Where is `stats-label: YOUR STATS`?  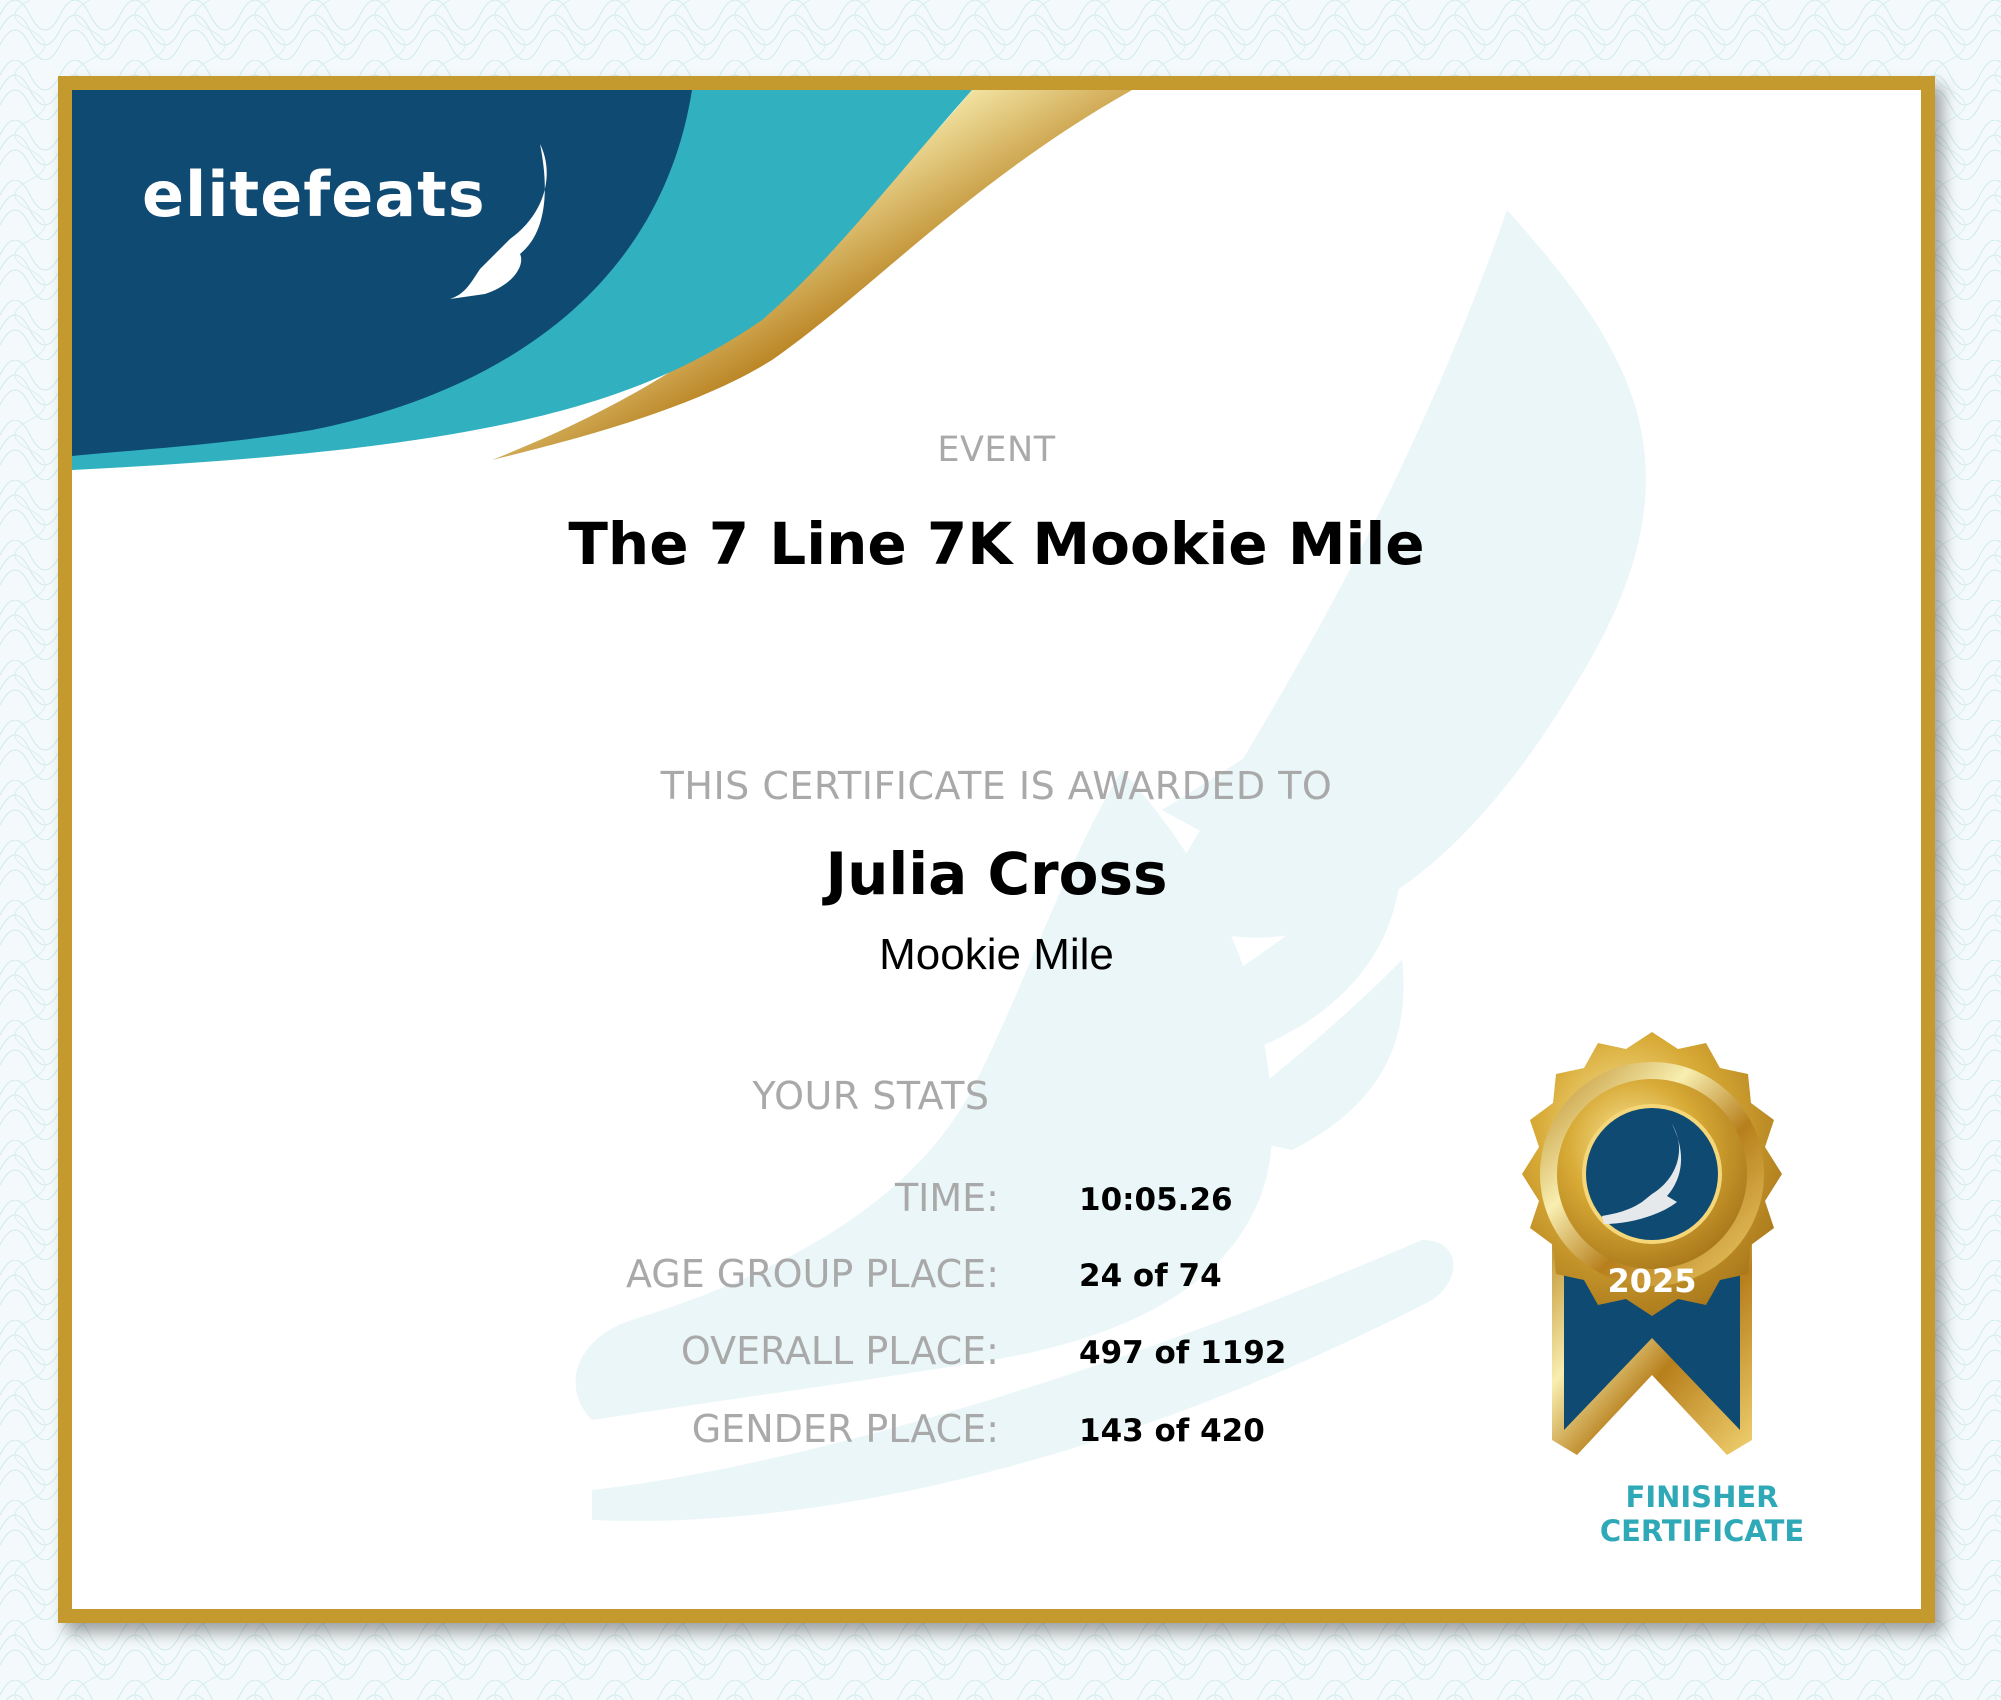
stats-label: YOUR STATS is located at coordinates (871, 1096).